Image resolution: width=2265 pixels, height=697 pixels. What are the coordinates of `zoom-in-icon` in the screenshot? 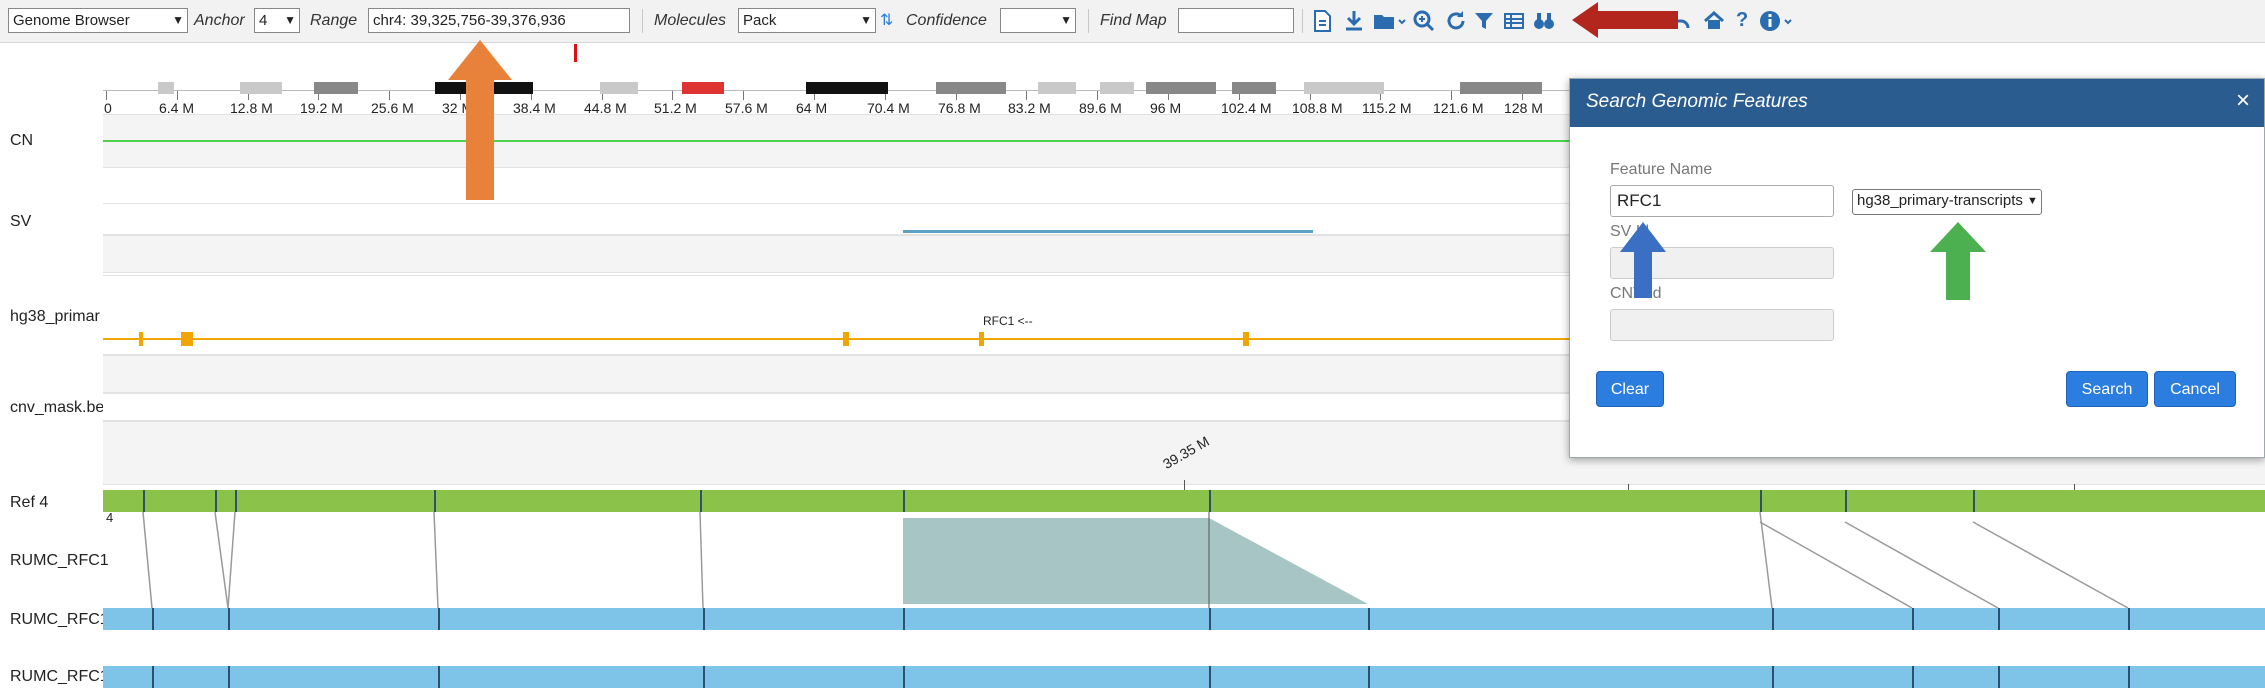 It's located at (1424, 21).